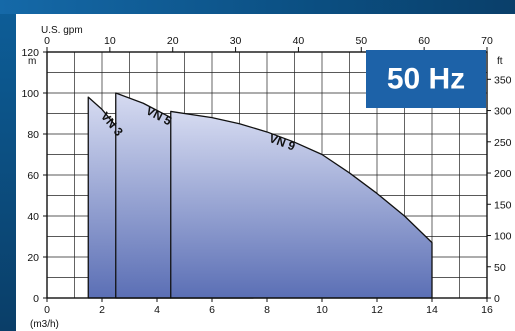 This screenshot has height=331, width=515. Describe the element at coordinates (377, 310) in the screenshot. I see `bottom-tick-label: 12` at that location.